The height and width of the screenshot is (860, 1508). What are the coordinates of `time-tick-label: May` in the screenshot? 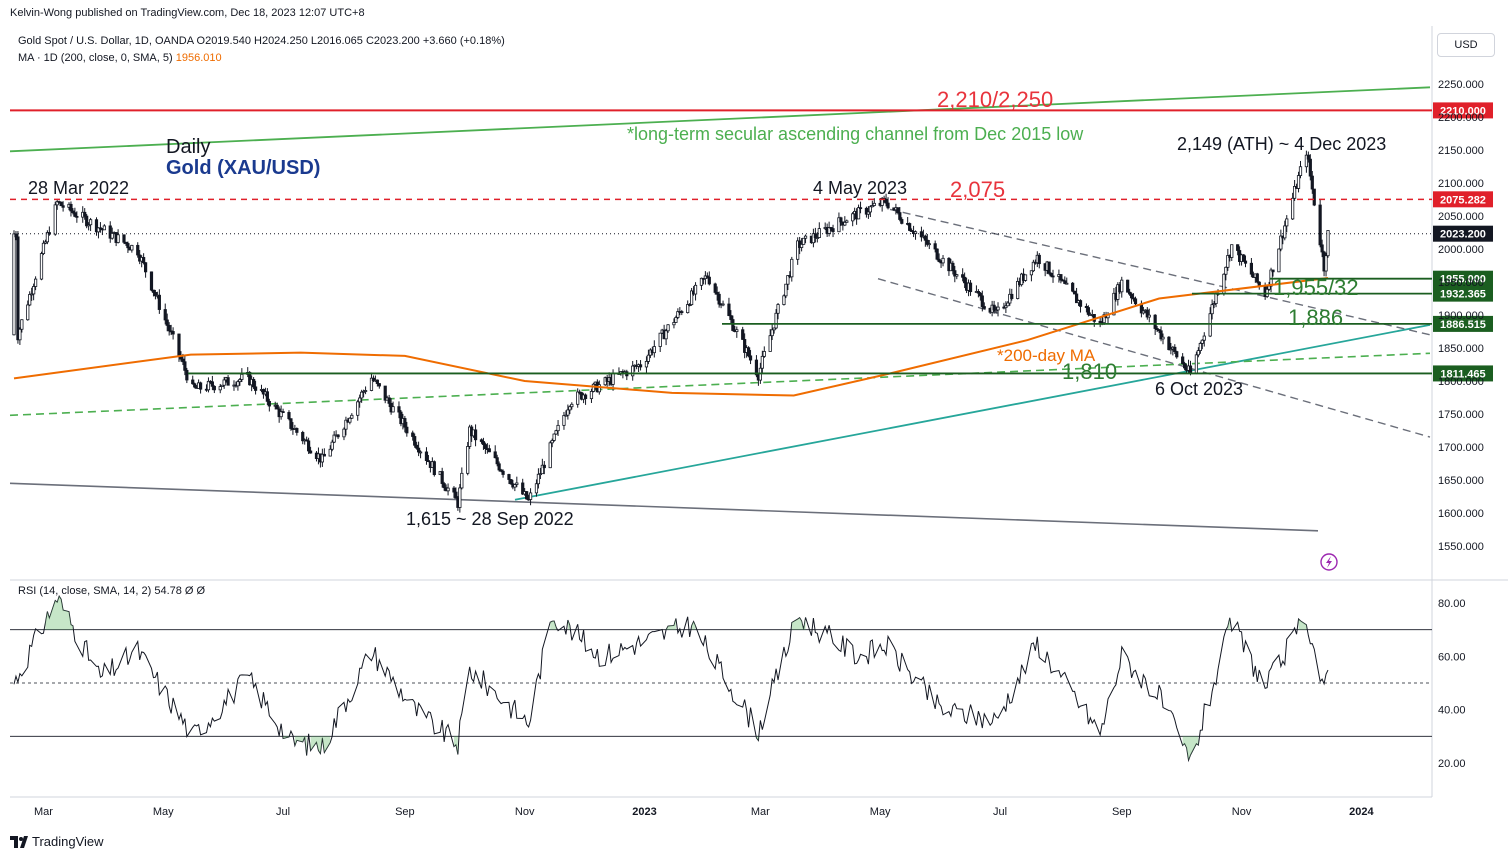 It's located at (880, 812).